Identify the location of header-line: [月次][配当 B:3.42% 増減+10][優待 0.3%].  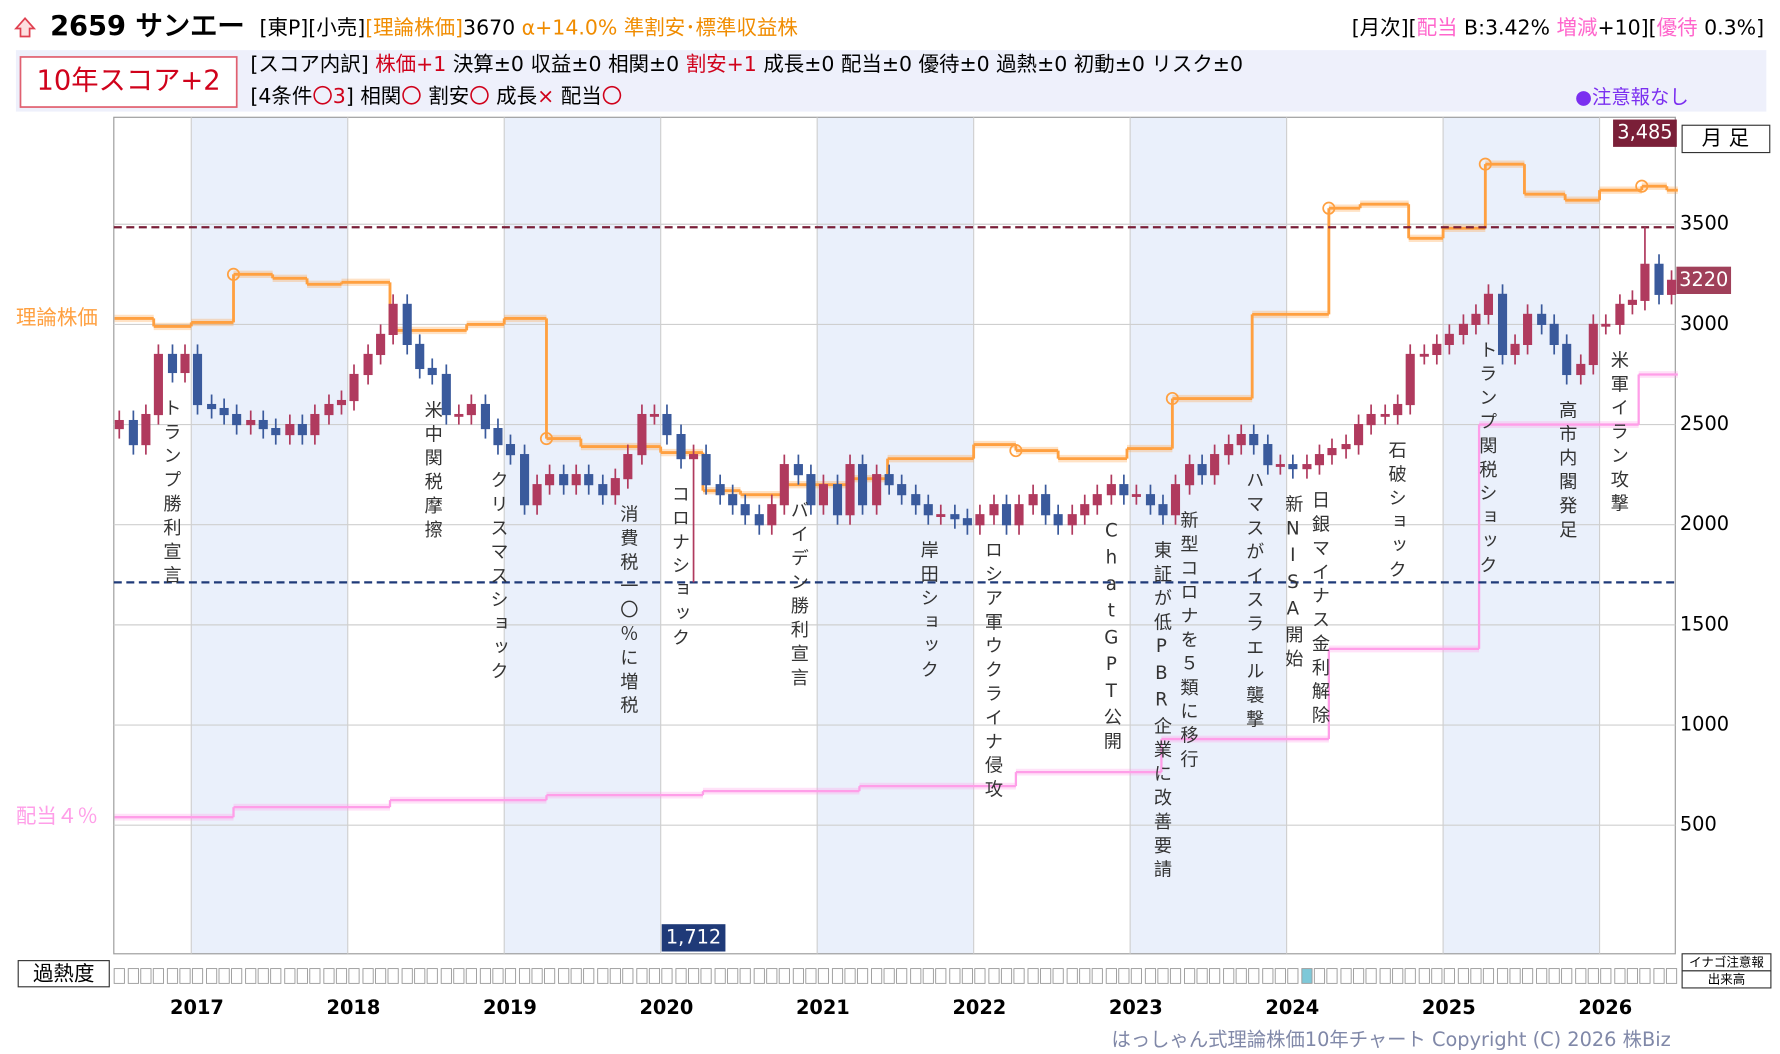
(1558, 28).